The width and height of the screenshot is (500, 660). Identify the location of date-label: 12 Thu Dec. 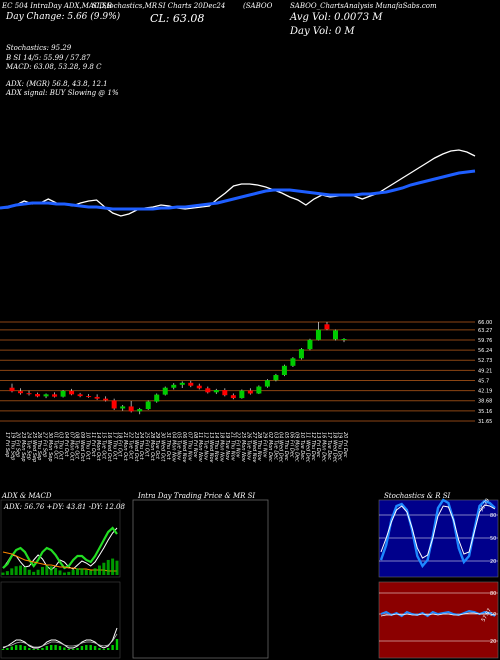
(313, 446).